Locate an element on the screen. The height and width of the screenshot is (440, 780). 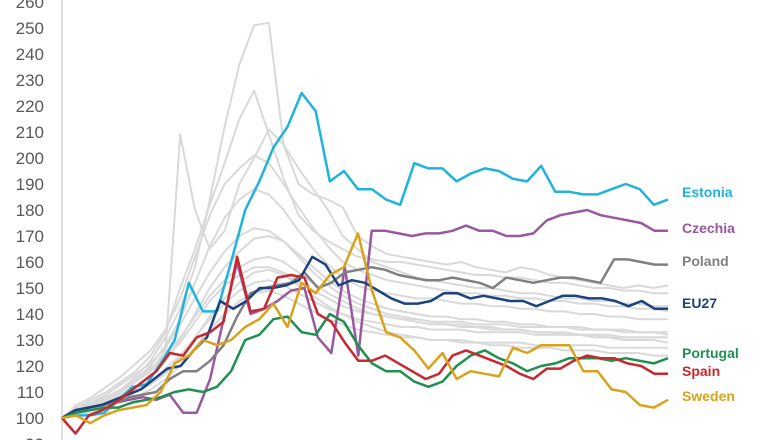
y-tick-label-110: 110 is located at coordinates (30, 392).